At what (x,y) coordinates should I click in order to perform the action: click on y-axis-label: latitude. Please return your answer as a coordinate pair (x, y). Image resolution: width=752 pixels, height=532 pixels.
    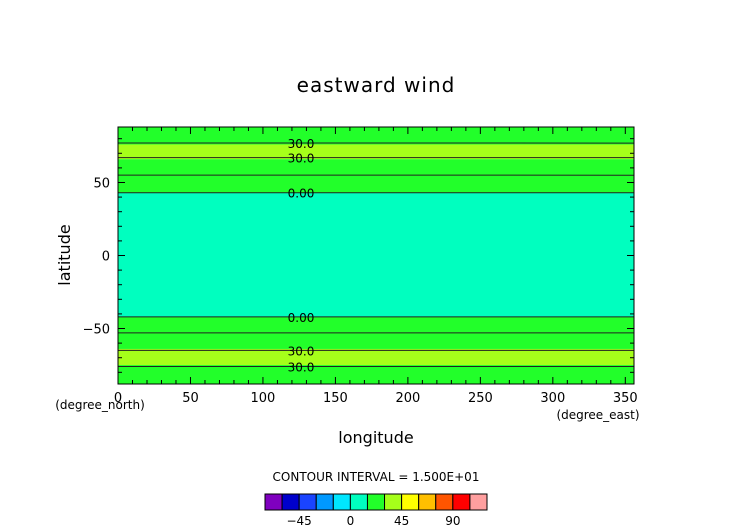
    Looking at the image, I should click on (64, 254).